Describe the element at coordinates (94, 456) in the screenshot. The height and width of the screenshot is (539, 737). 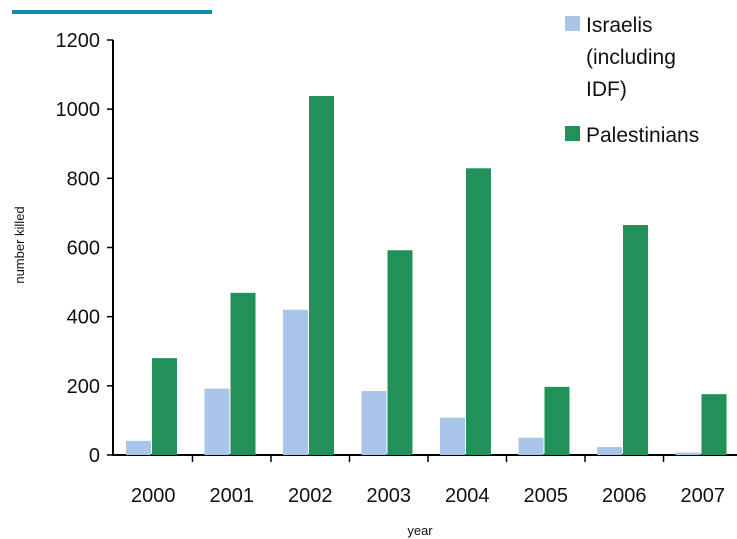
I see `y-tick-label: 0` at that location.